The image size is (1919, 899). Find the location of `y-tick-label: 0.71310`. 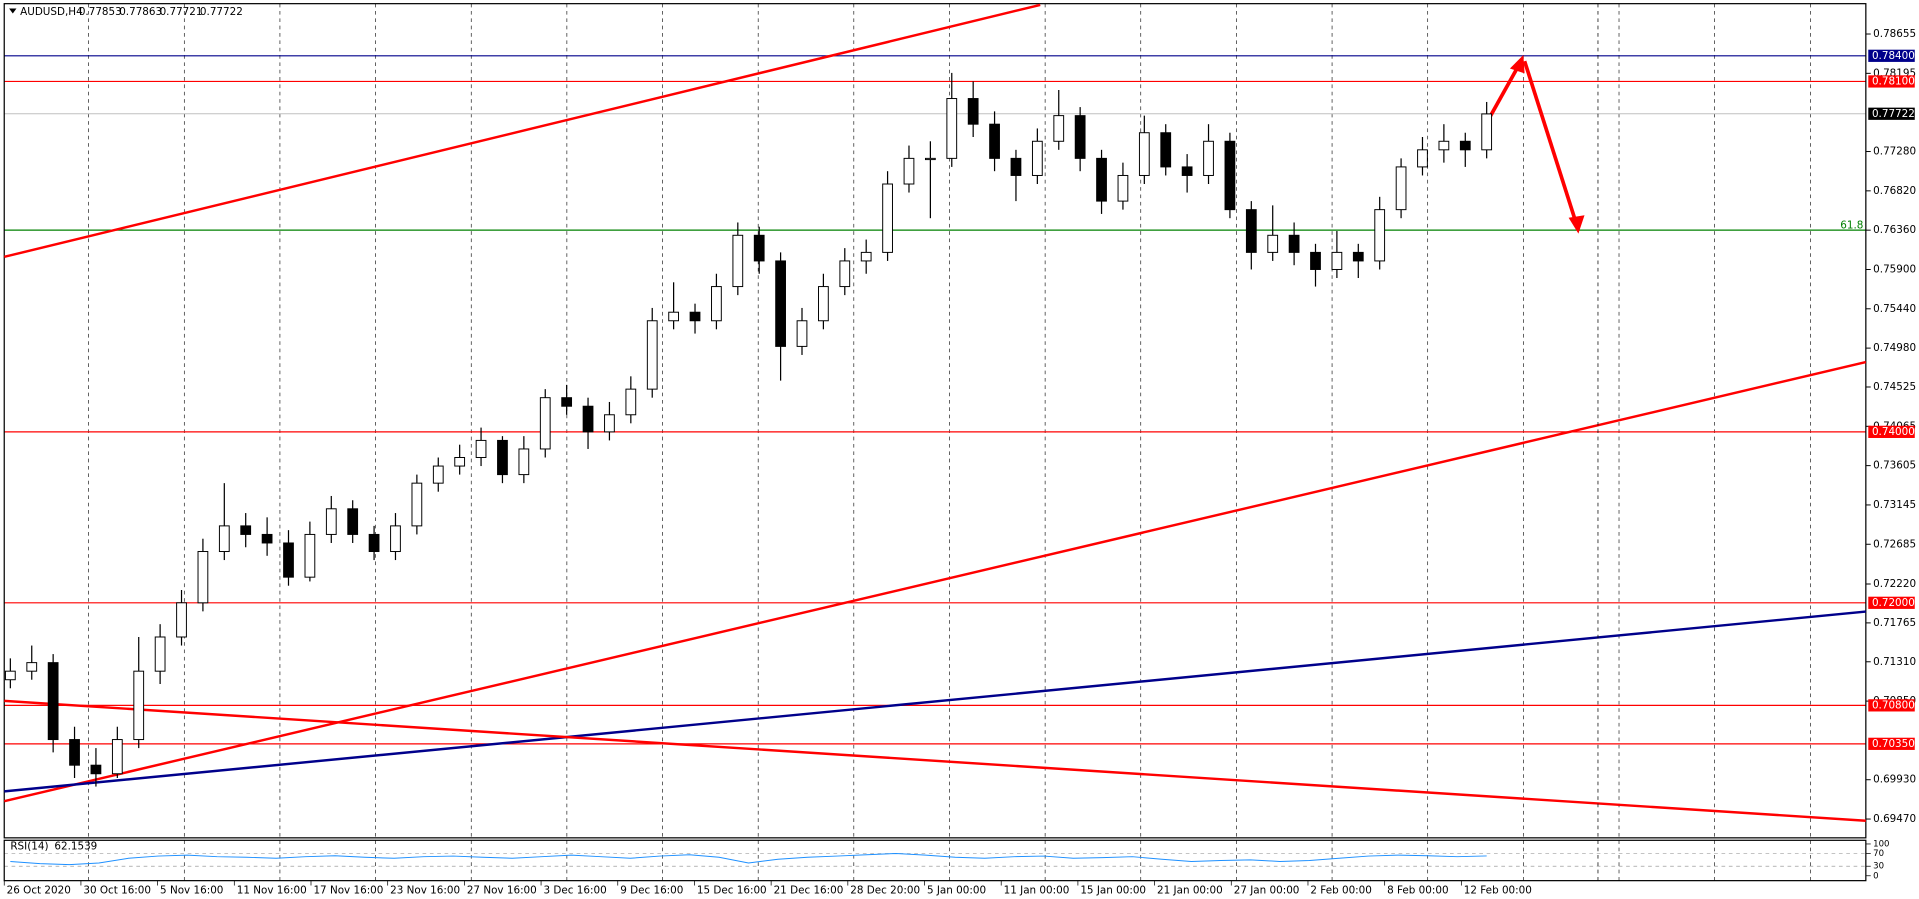

y-tick-label: 0.71310 is located at coordinates (1894, 662).